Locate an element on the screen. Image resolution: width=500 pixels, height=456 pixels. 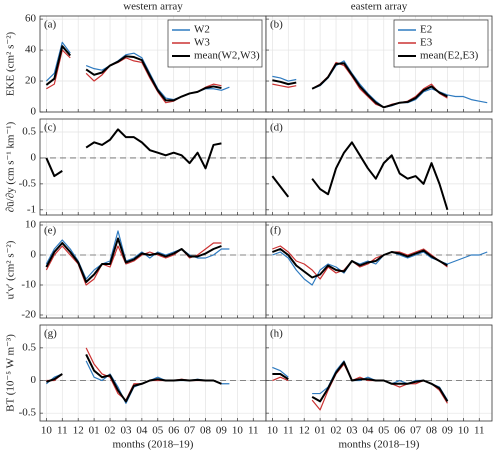
legend-label: E3 is located at coordinates (426, 43).